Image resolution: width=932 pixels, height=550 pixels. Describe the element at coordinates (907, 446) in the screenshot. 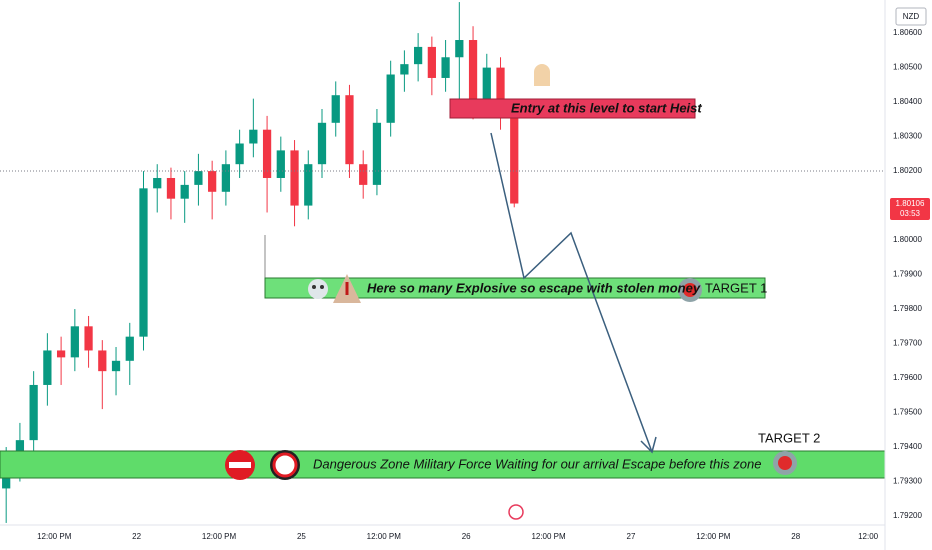

I see `y-tick-label: 1.79400` at that location.